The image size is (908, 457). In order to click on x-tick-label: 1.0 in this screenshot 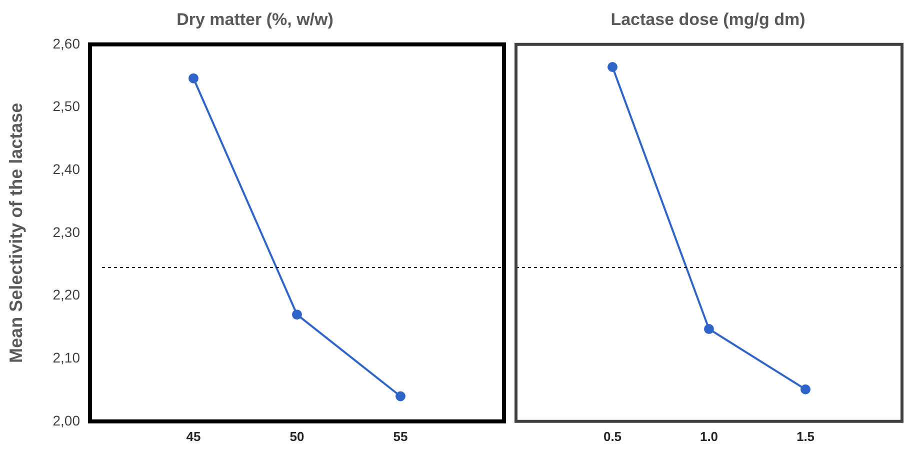, I will do `click(709, 436)`.